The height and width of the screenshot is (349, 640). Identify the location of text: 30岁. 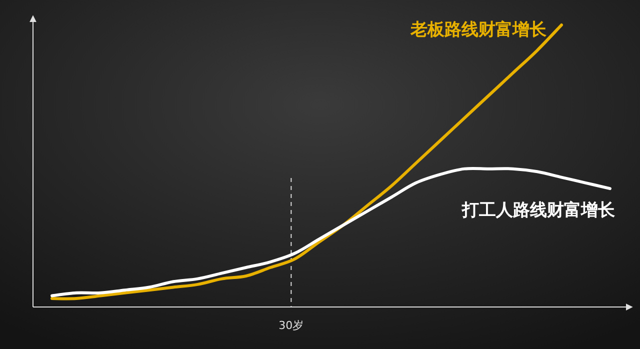
(291, 325).